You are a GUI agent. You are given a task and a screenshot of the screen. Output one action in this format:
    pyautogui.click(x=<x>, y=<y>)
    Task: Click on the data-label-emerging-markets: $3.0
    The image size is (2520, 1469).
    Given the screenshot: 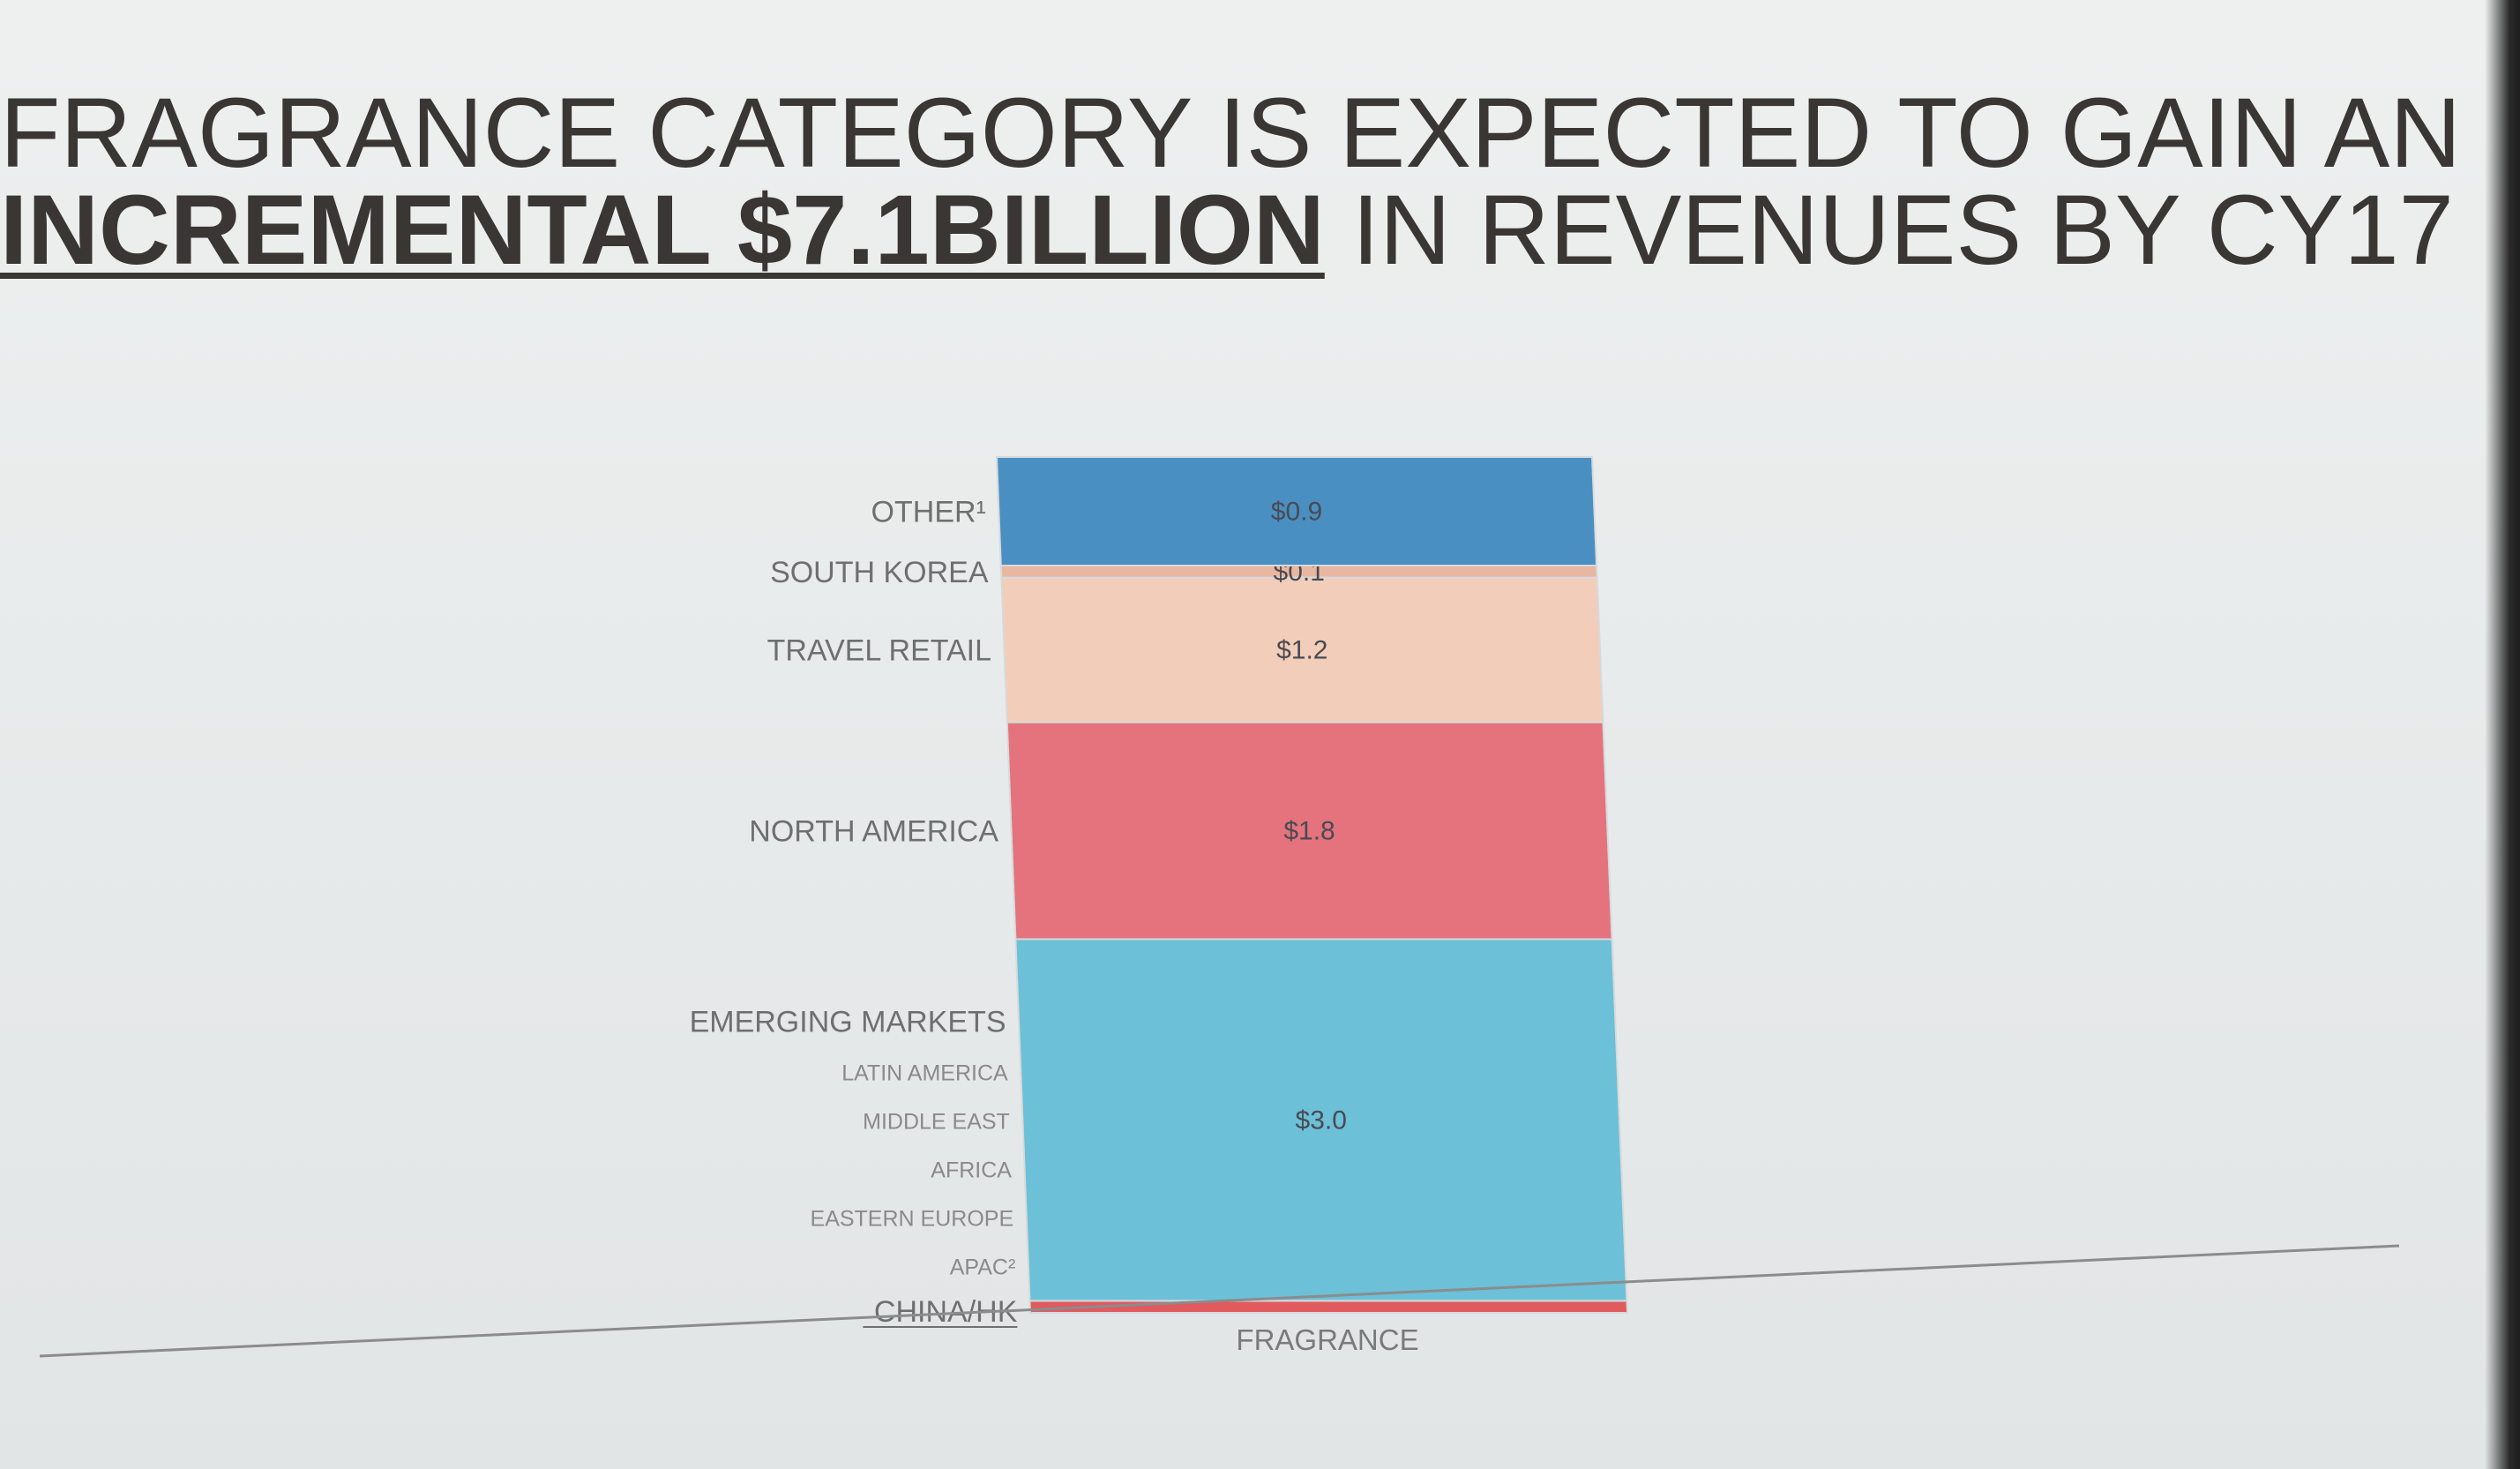 What is the action you would take?
    pyautogui.click(x=1321, y=1120)
    